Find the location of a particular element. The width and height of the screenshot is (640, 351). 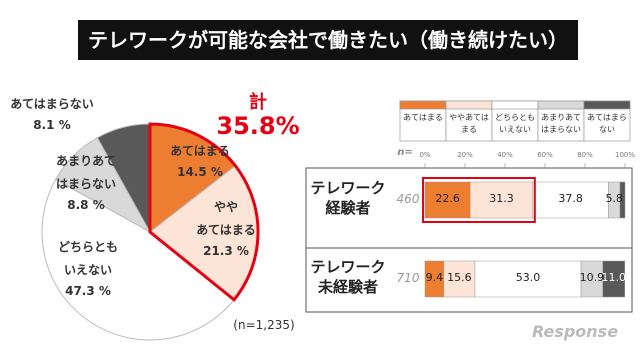

slice-value: 47.3 % is located at coordinates (88, 291).